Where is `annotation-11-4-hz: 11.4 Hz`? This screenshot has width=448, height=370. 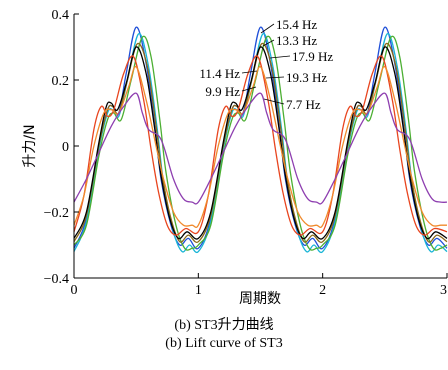
annotation-11-4-hz: 11.4 Hz is located at coordinates (219, 73).